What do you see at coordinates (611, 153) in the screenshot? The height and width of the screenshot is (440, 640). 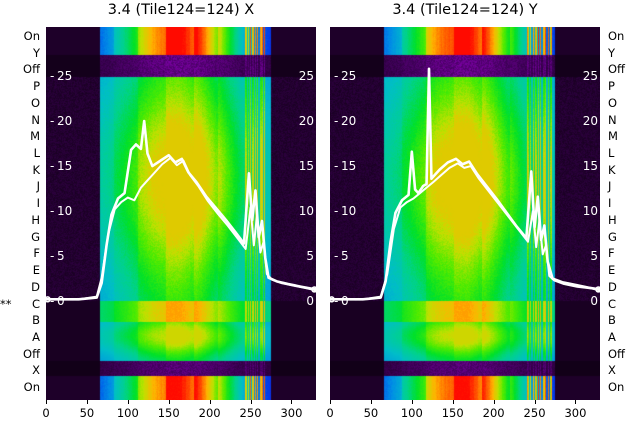 I see `category-label-right-7: L` at bounding box center [611, 153].